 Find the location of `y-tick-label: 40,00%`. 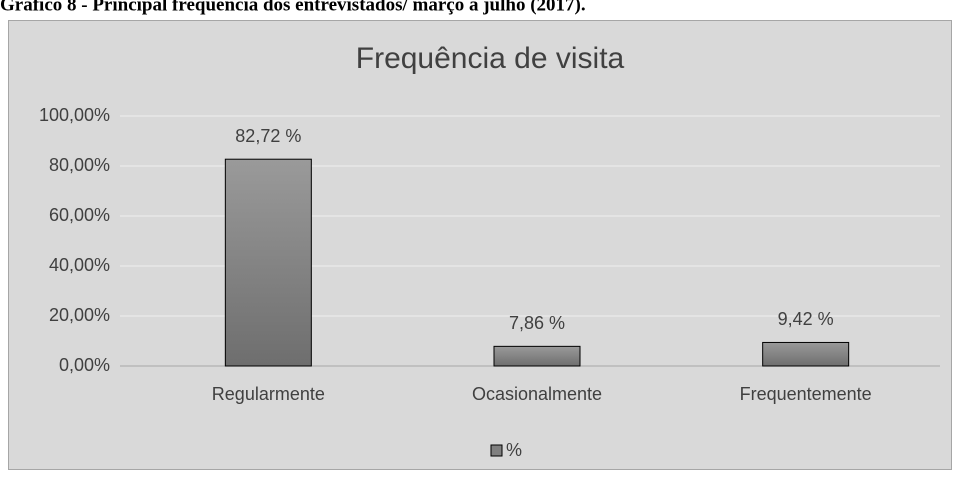

y-tick-label: 40,00% is located at coordinates (79, 265).